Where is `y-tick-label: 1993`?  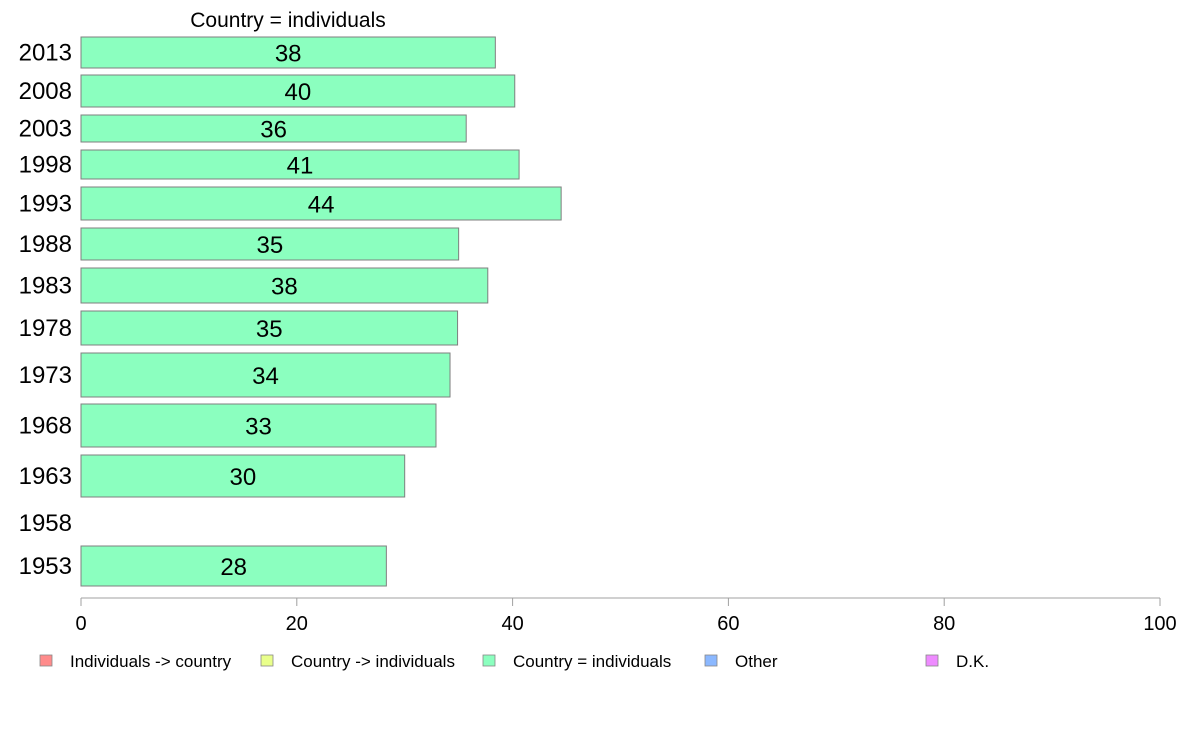
y-tick-label: 1993 is located at coordinates (45, 204).